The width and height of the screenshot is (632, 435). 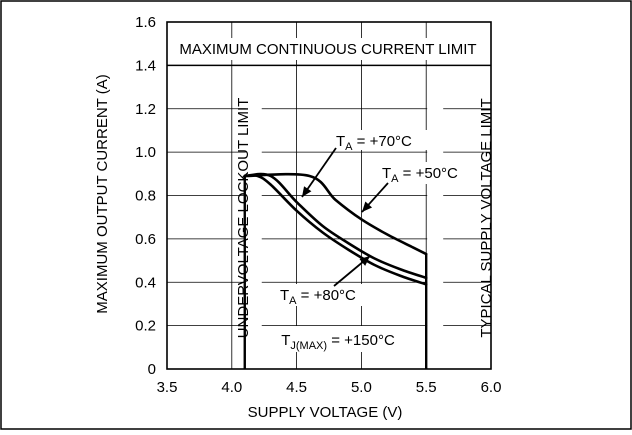 What do you see at coordinates (145, 22) in the screenshot?
I see `y-tick-label-8: 1.6` at bounding box center [145, 22].